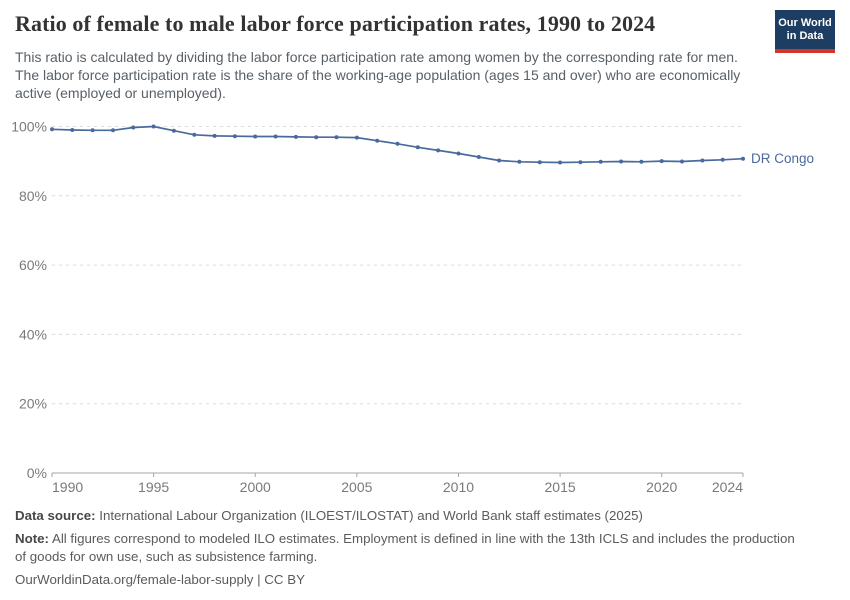  I want to click on y-axis-tick-label: 0%, so click(37, 473).